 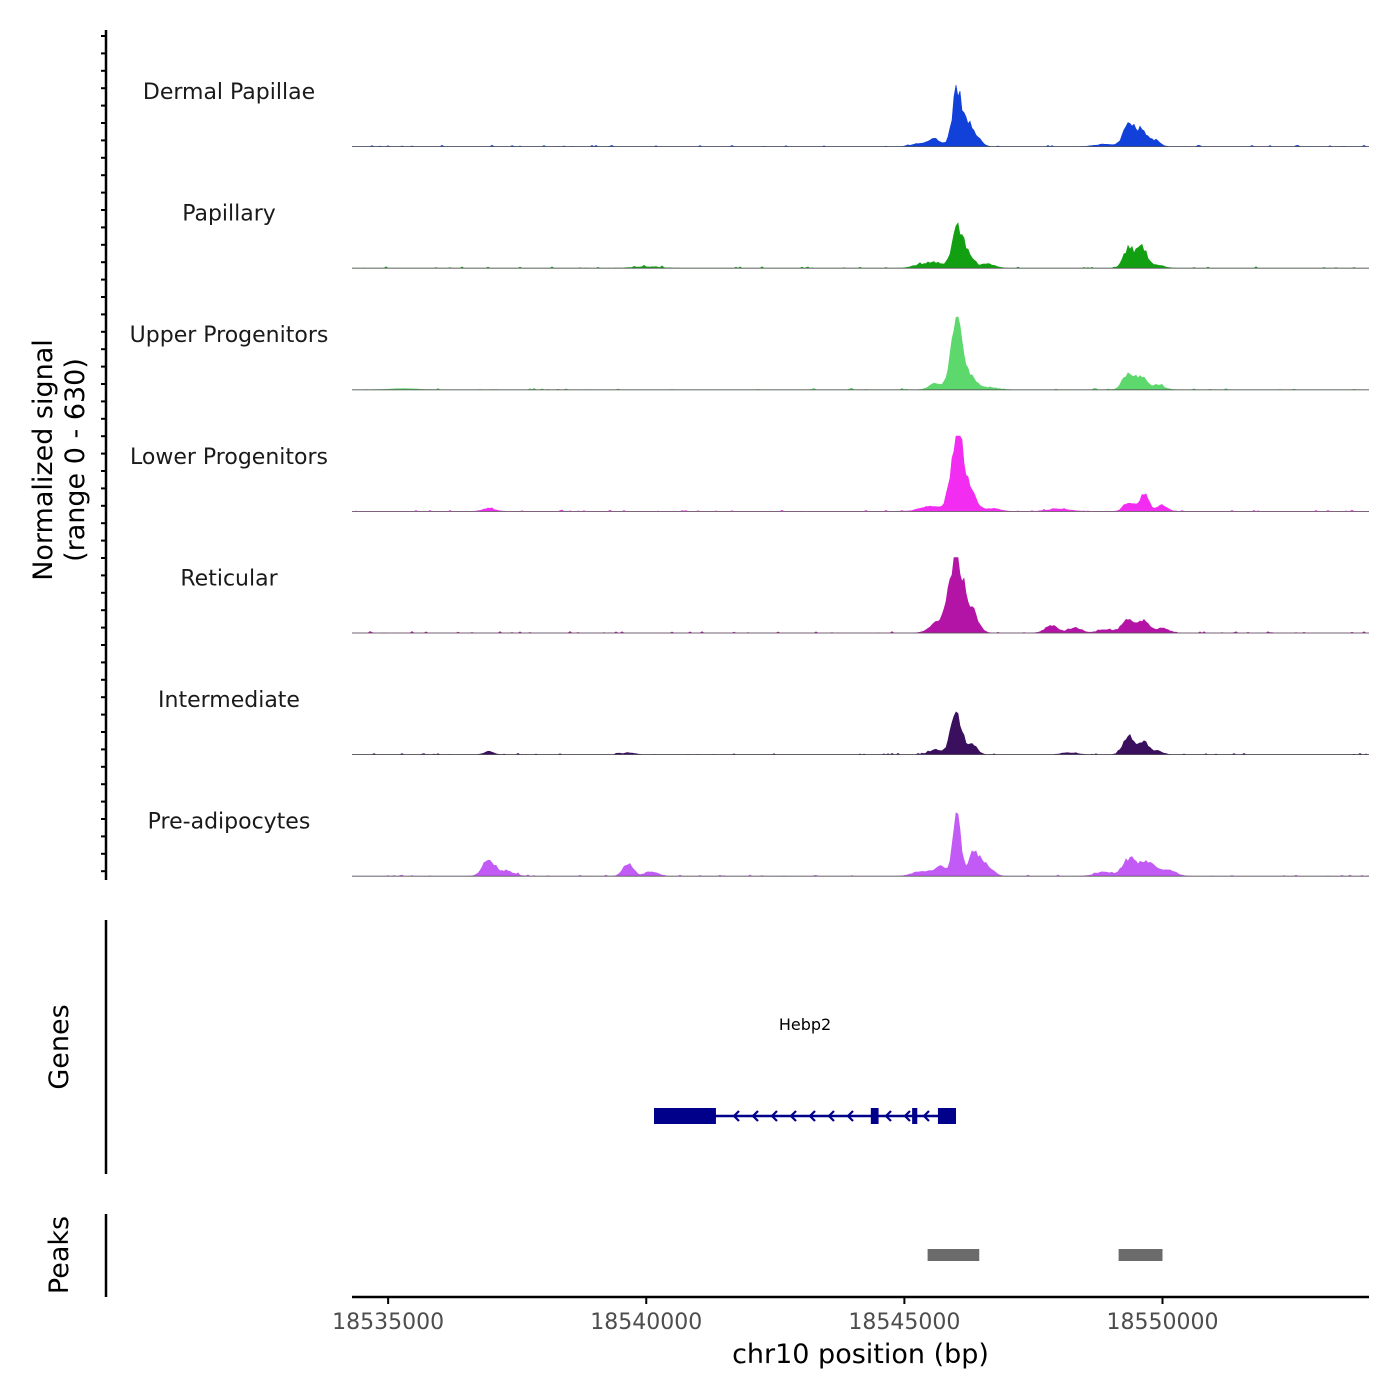 I want to click on x-axis: 18535000 18540000 18545000 18550000, so click(x=850, y=1315).